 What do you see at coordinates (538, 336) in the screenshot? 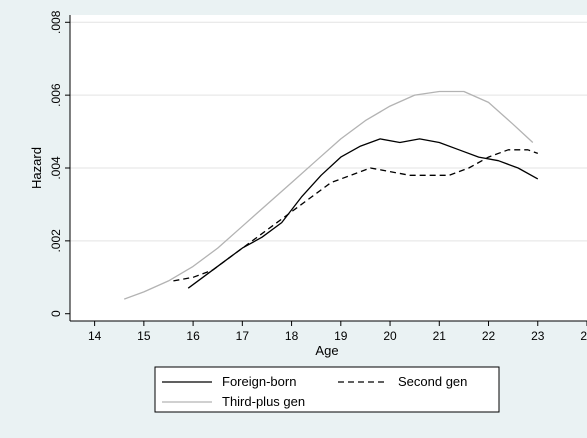
I see `x-tick-label-9: 23` at bounding box center [538, 336].